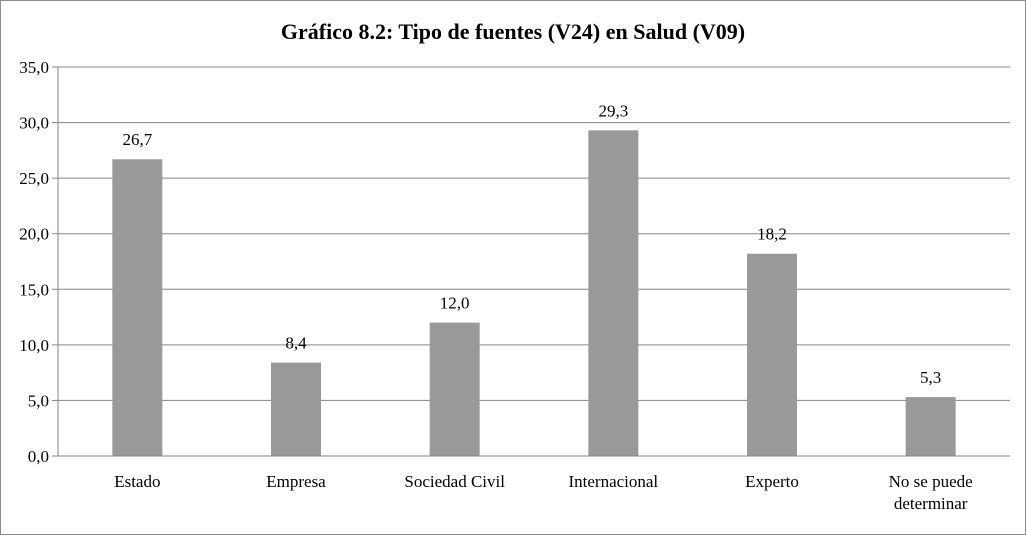 The image size is (1026, 535). I want to click on x-axis-category-label: No se puede, so click(931, 481).